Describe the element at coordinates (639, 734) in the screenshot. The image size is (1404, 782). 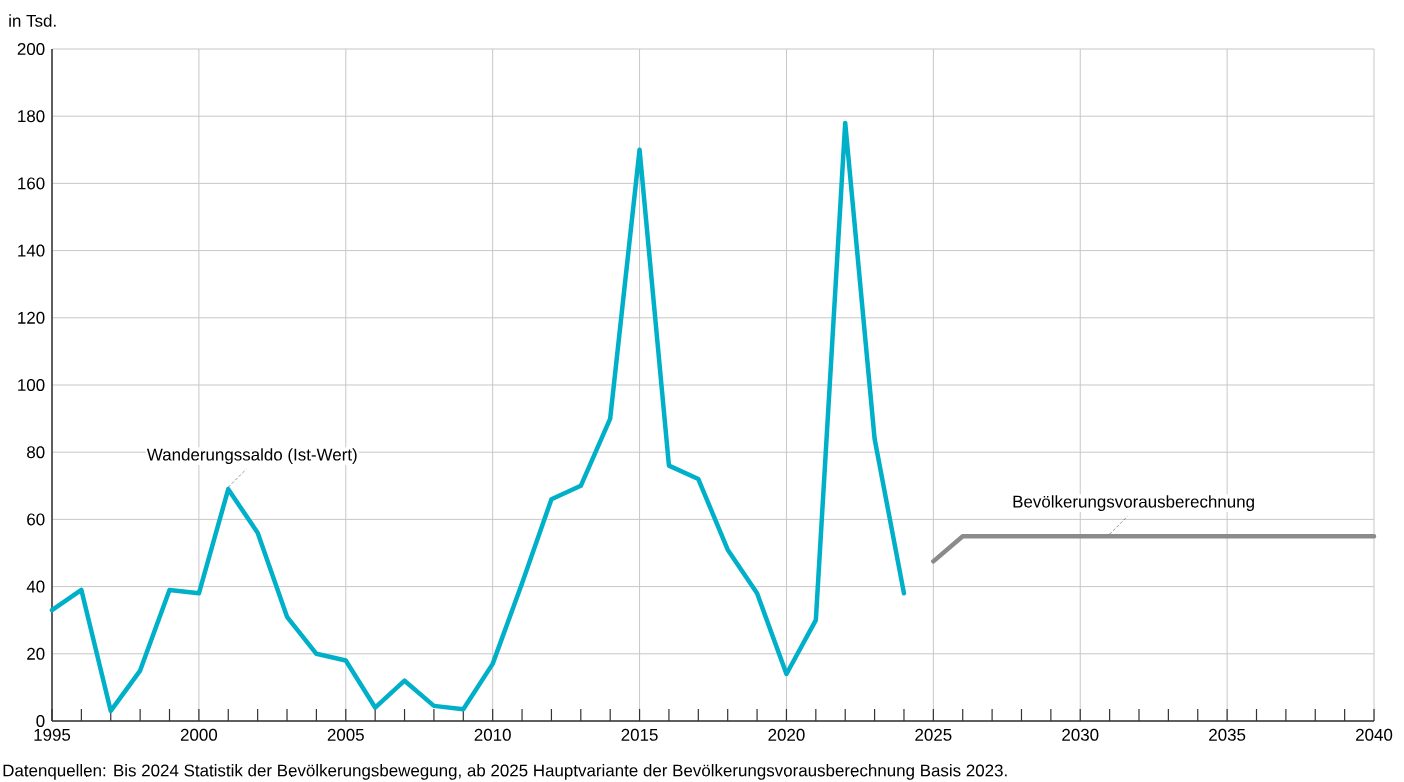
I see `x-tick-label: 2015` at that location.